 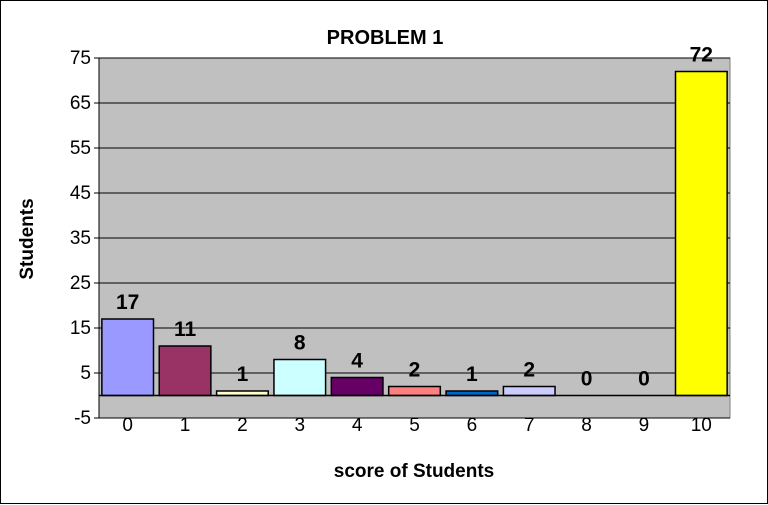 I want to click on data-label-4: 4, so click(x=357, y=361).